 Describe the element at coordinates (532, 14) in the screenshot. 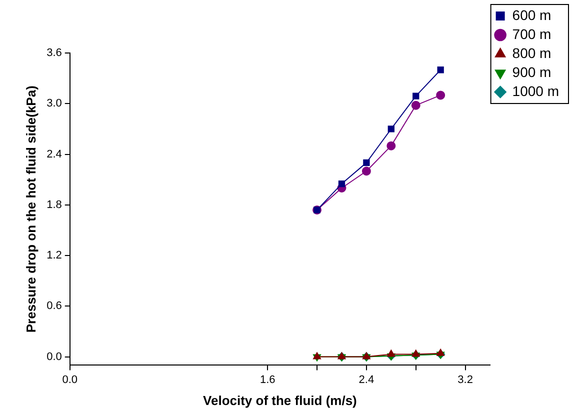

I see `legend-label: 600 m` at that location.